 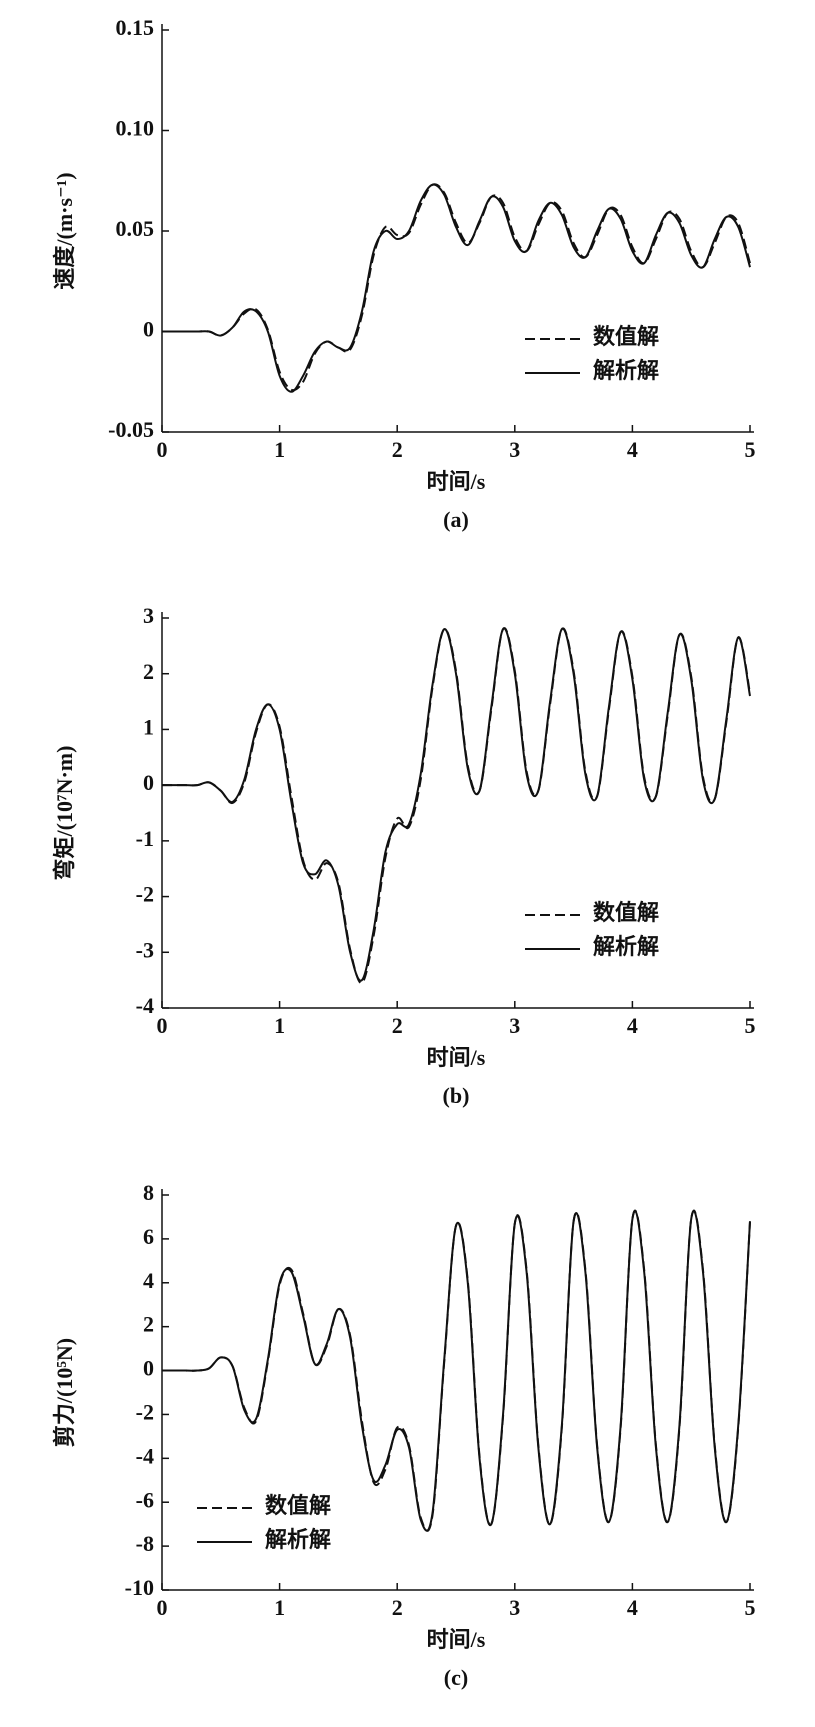 What do you see at coordinates (145, 1543) in the screenshot?
I see `y-tick-label: -8` at bounding box center [145, 1543].